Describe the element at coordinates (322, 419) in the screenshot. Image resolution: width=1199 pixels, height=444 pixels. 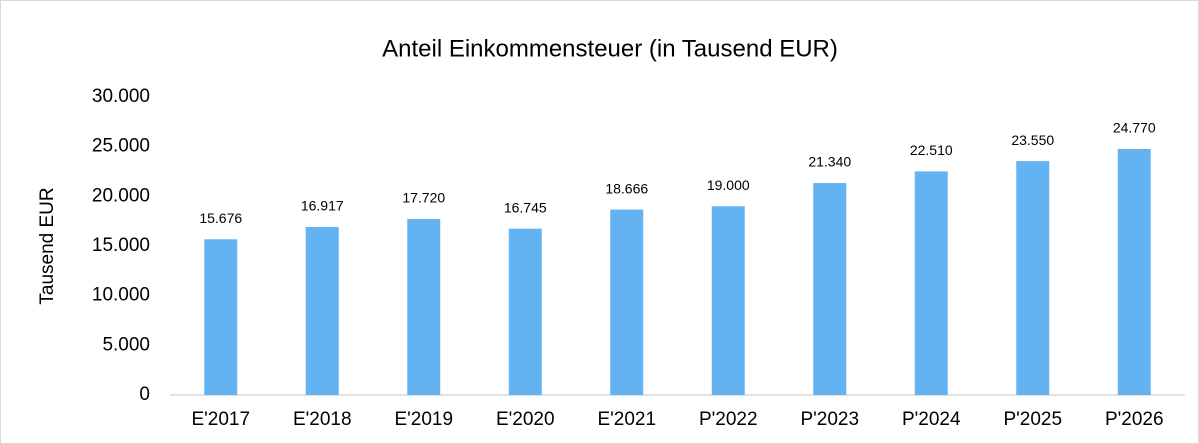
I see `x-tick-label: E'2018` at that location.